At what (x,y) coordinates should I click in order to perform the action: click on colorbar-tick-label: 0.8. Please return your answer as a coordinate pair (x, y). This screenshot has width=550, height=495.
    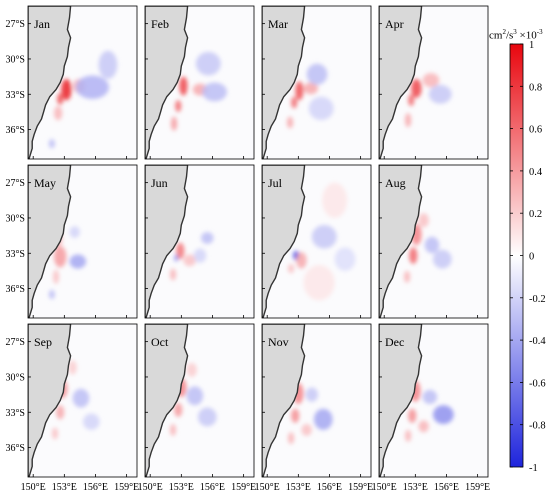
    Looking at the image, I should click on (535, 87).